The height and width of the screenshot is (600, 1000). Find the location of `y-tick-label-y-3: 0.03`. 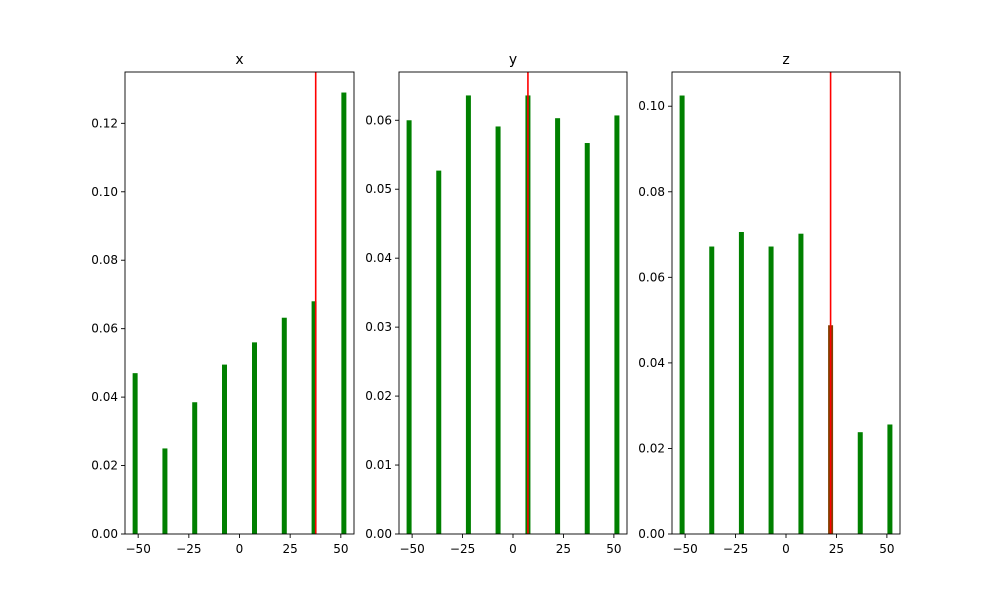

y-tick-label-y-3: 0.03 is located at coordinates (378, 327).